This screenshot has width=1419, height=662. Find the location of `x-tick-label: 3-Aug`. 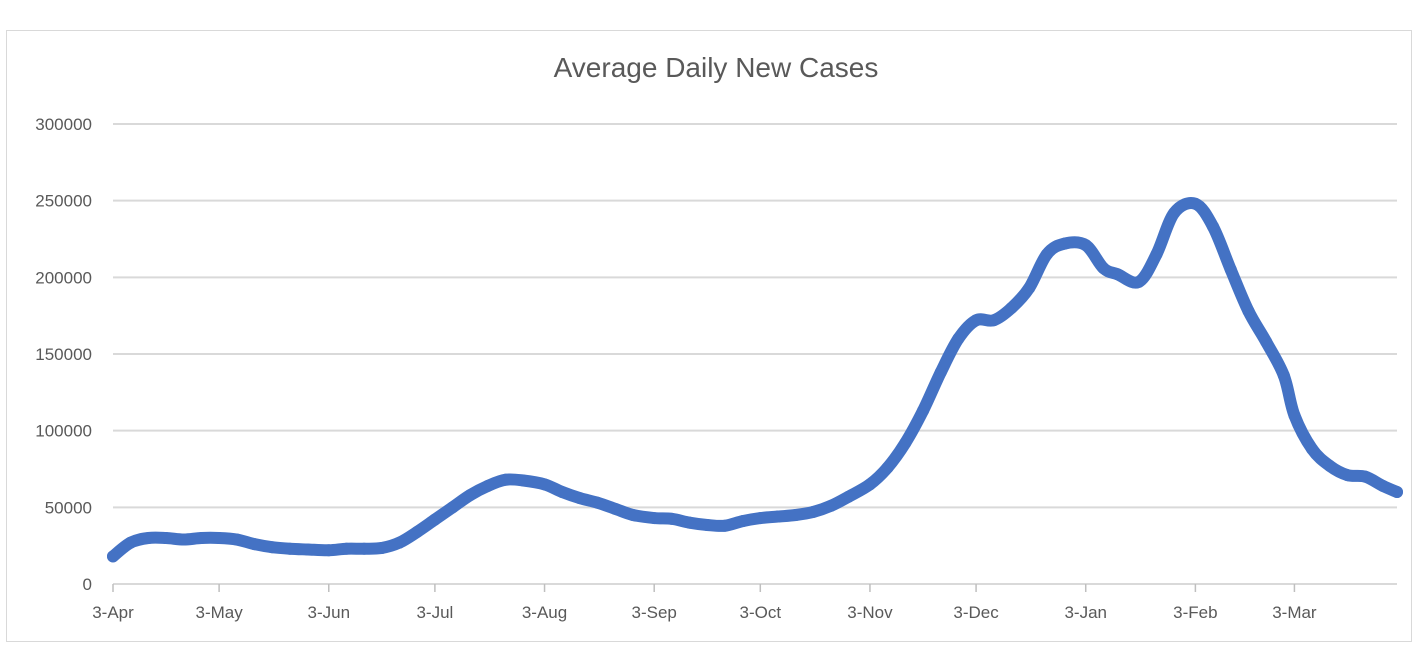

x-tick-label: 3-Aug is located at coordinates (544, 612).